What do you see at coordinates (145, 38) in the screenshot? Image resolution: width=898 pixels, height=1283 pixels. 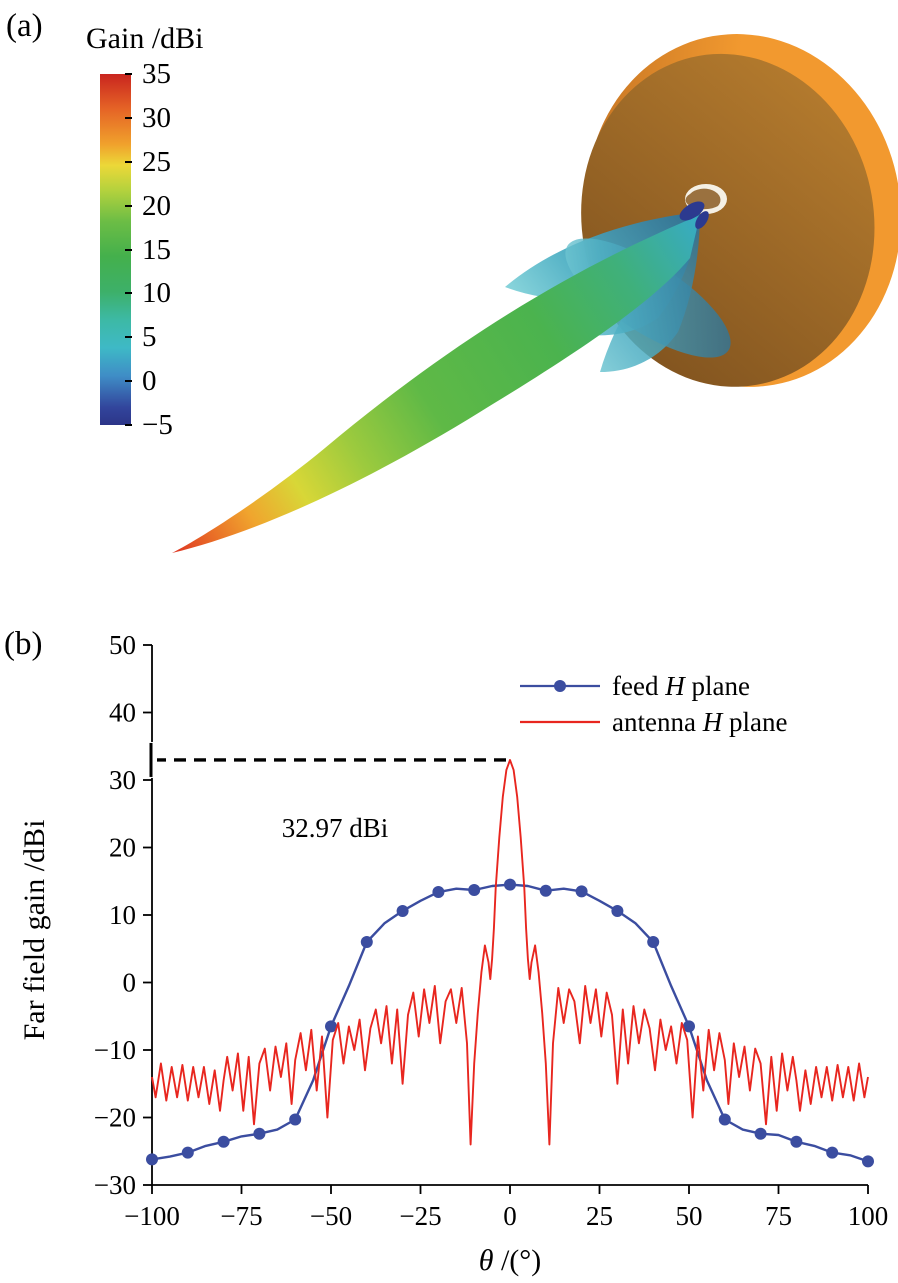 I see `colorbar-title: Gain /dBi` at bounding box center [145, 38].